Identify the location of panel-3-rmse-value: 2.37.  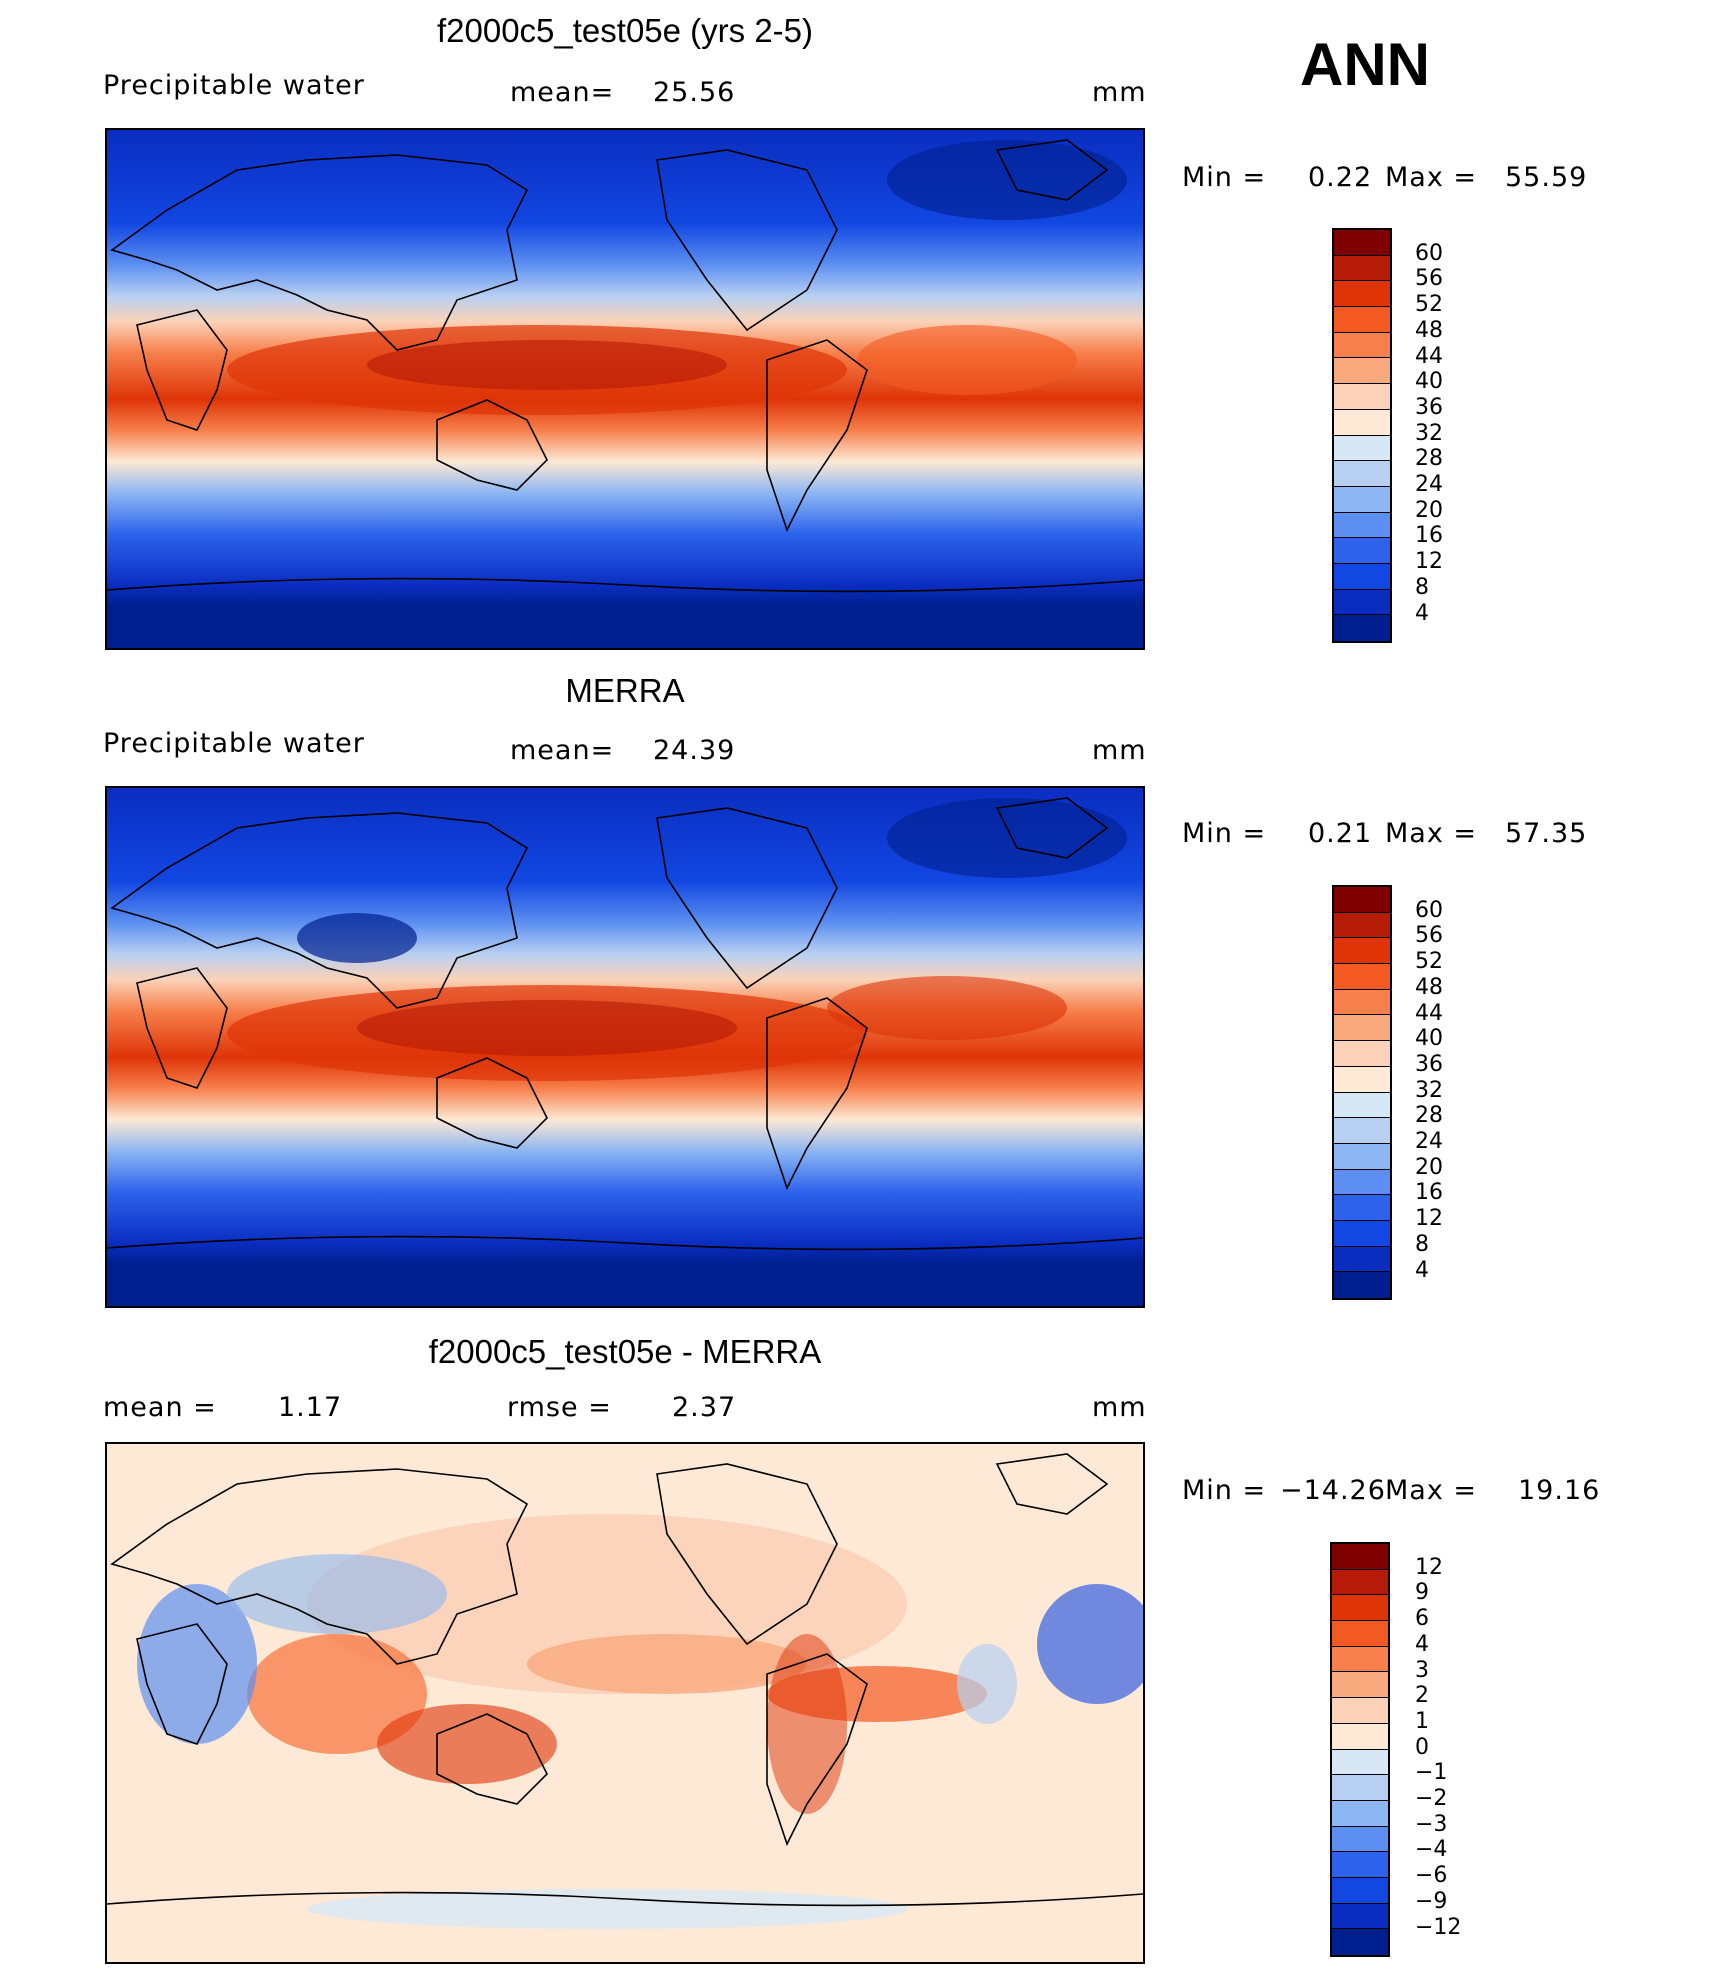
(704, 1407).